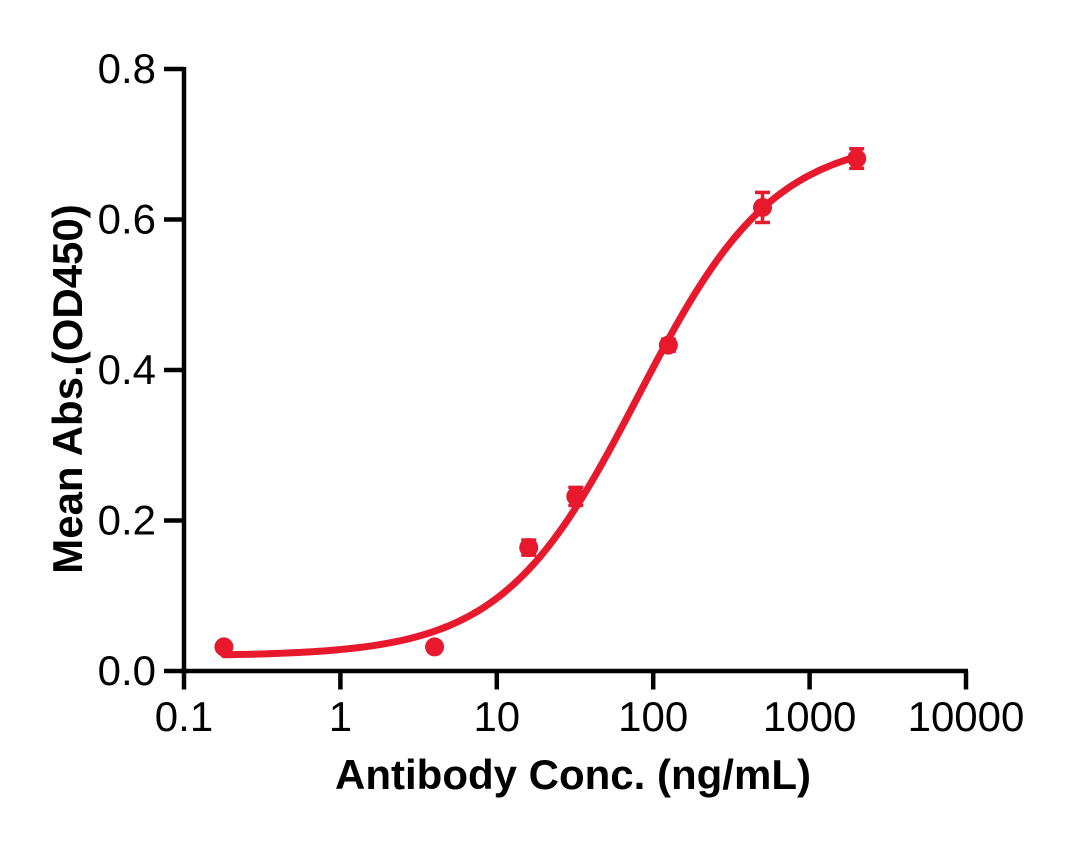  Describe the element at coordinates (573, 774) in the screenshot. I see `x-axis-title: Antibody Conc. (ng/mL)` at that location.